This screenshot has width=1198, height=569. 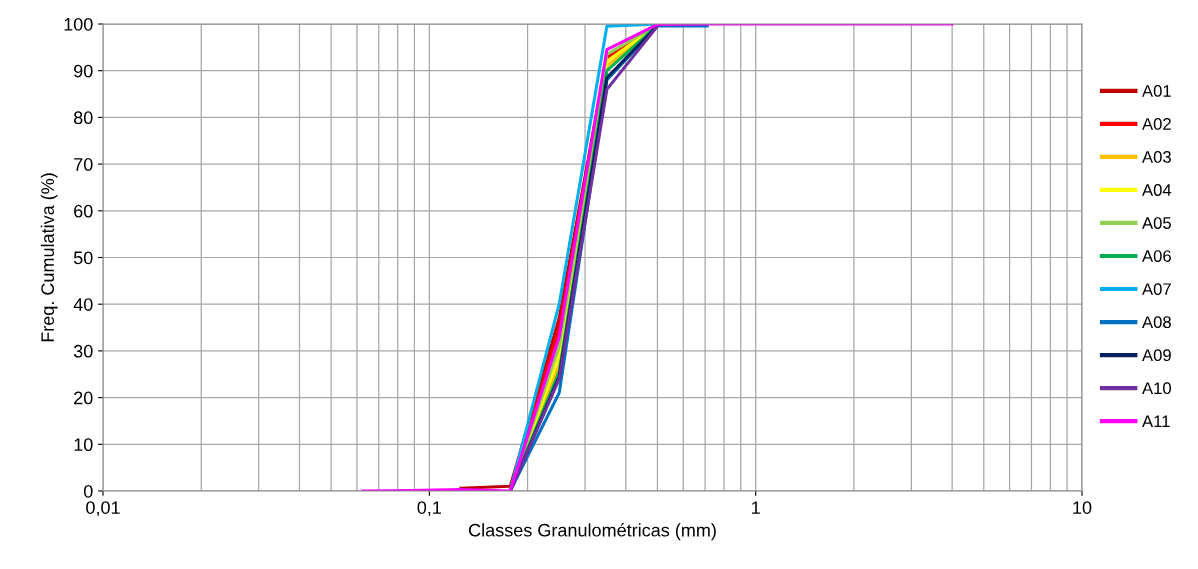 What do you see at coordinates (49, 257) in the screenshot?
I see `y-axis-title: Freq. Cumulativa (%)` at bounding box center [49, 257].